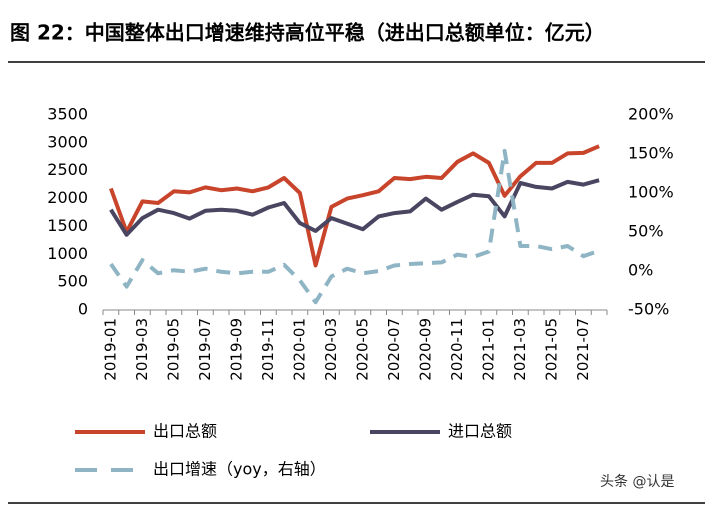  I want to click on legend-label: 出口增速（yoy，右轴）, so click(239, 469).